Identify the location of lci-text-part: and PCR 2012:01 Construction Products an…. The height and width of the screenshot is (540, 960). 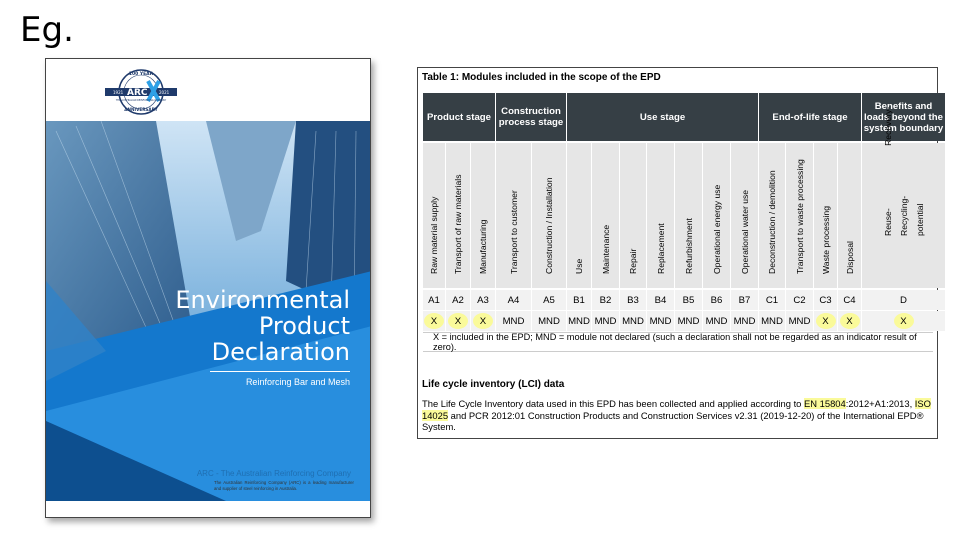
(673, 421).